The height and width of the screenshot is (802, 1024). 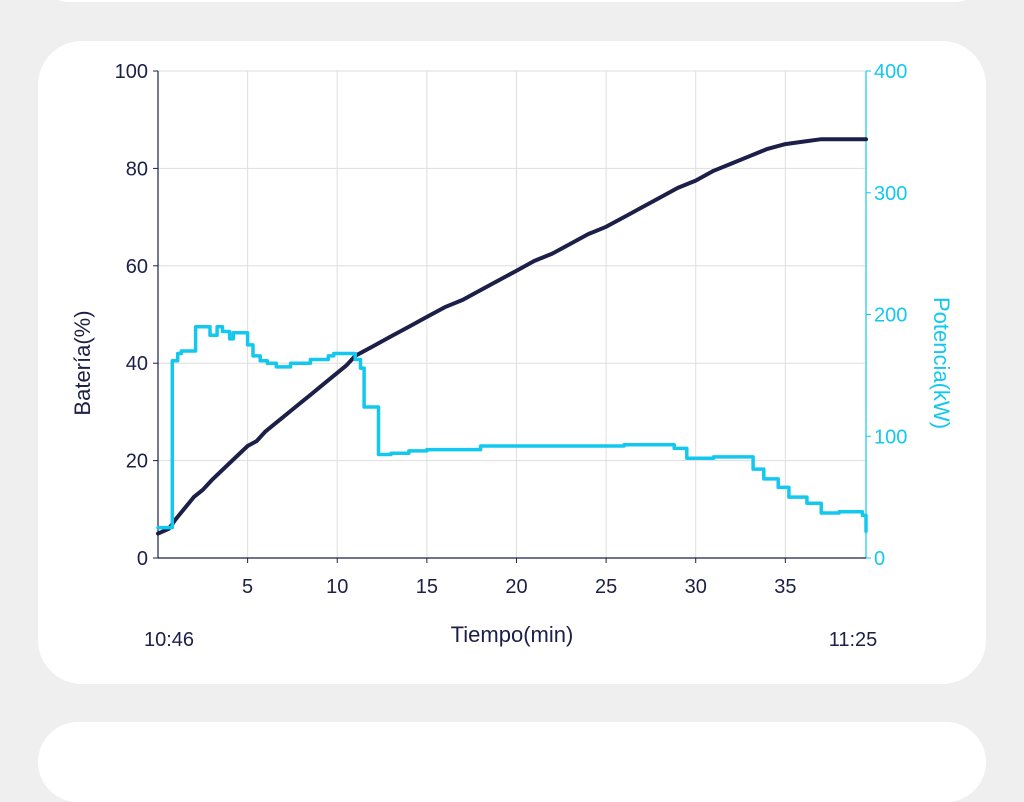 I want to click on y-left-tick-label: 0, so click(x=142, y=559).